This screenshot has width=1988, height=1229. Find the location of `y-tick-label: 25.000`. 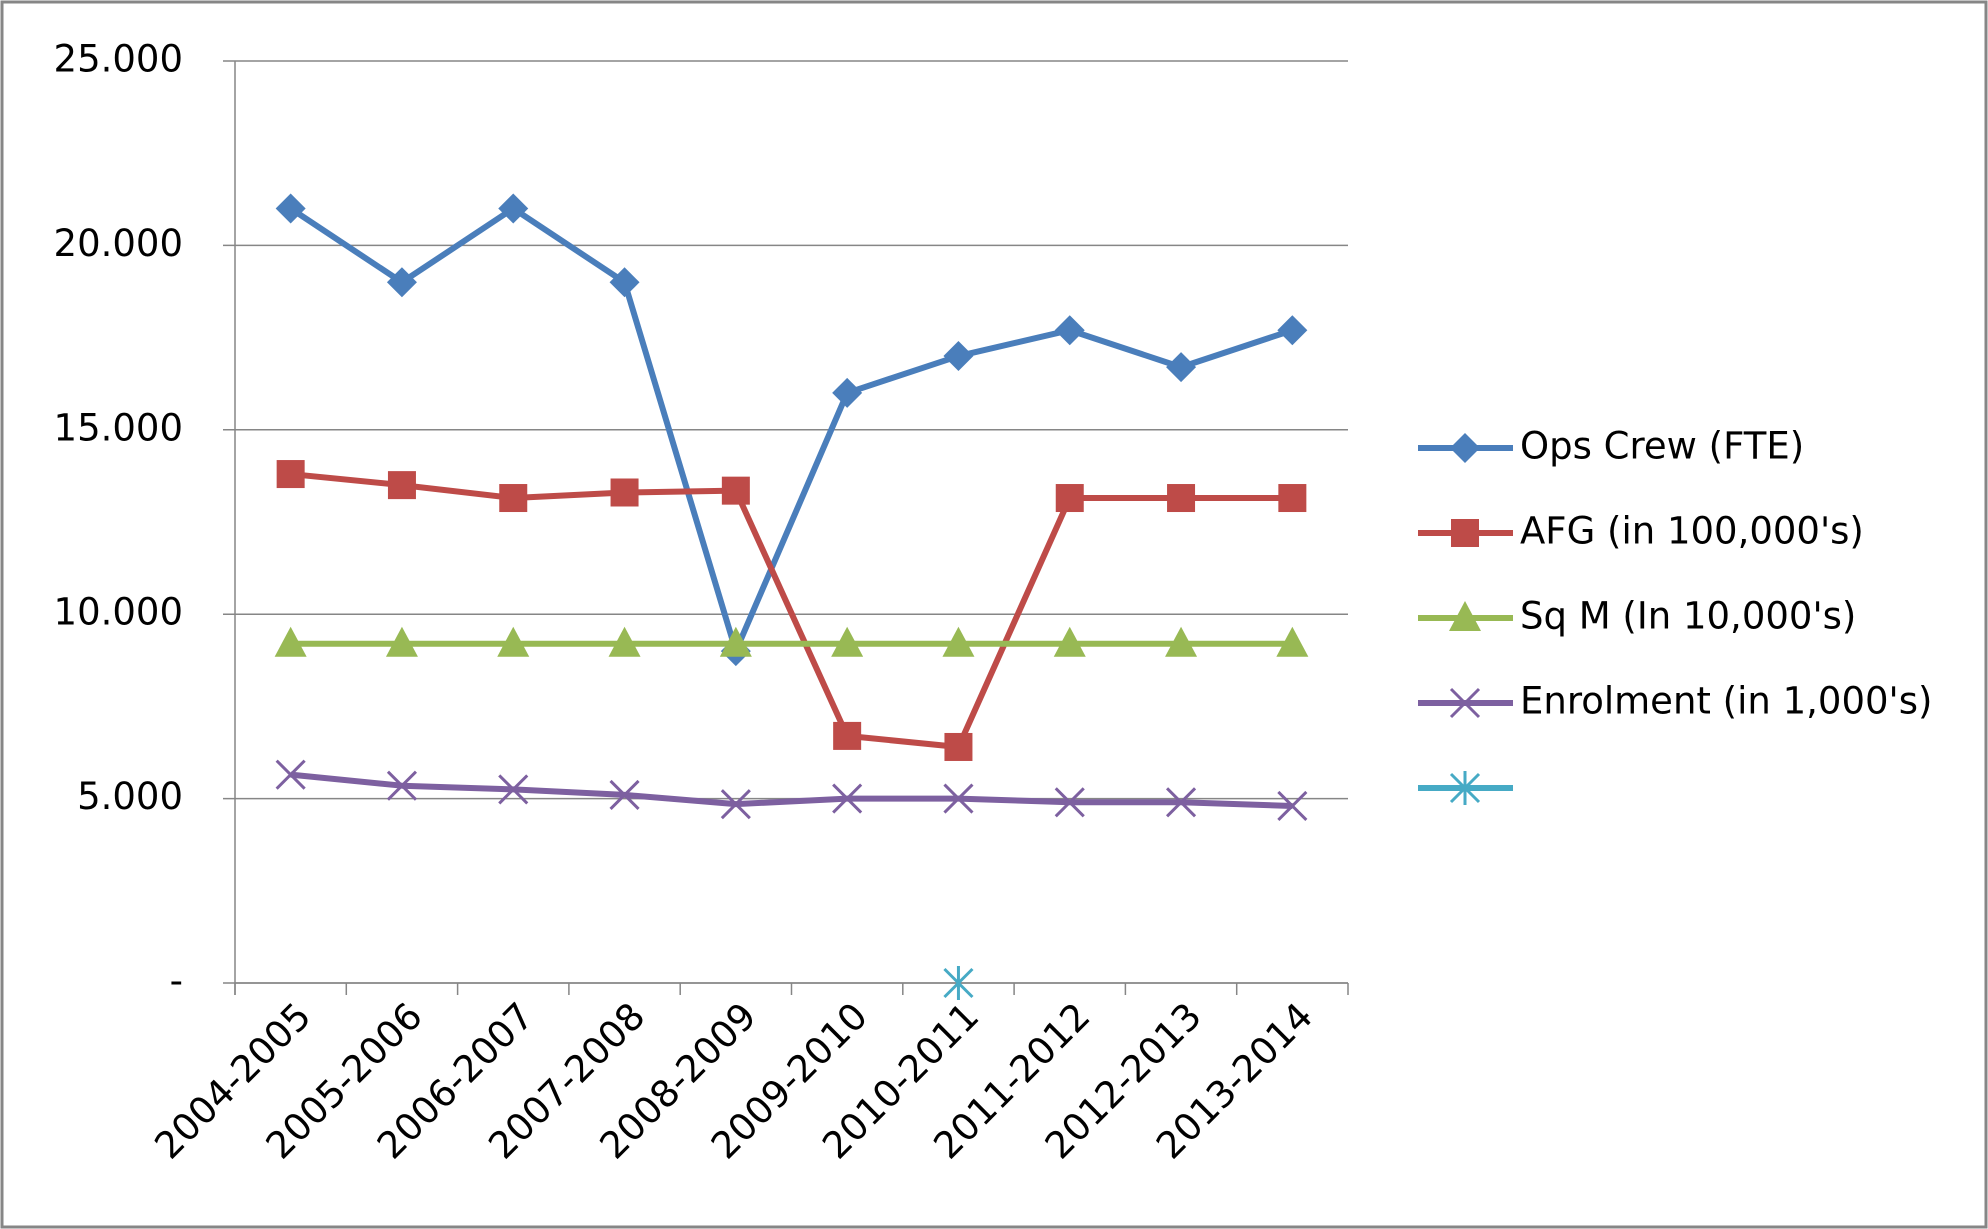

y-tick-label: 25.000 is located at coordinates (118, 59).